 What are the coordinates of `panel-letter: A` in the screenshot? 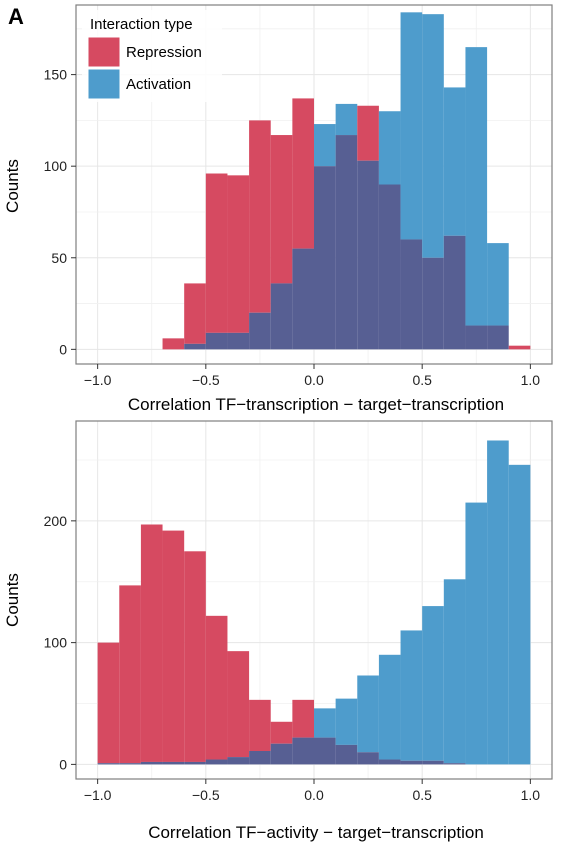 It's located at (16, 16).